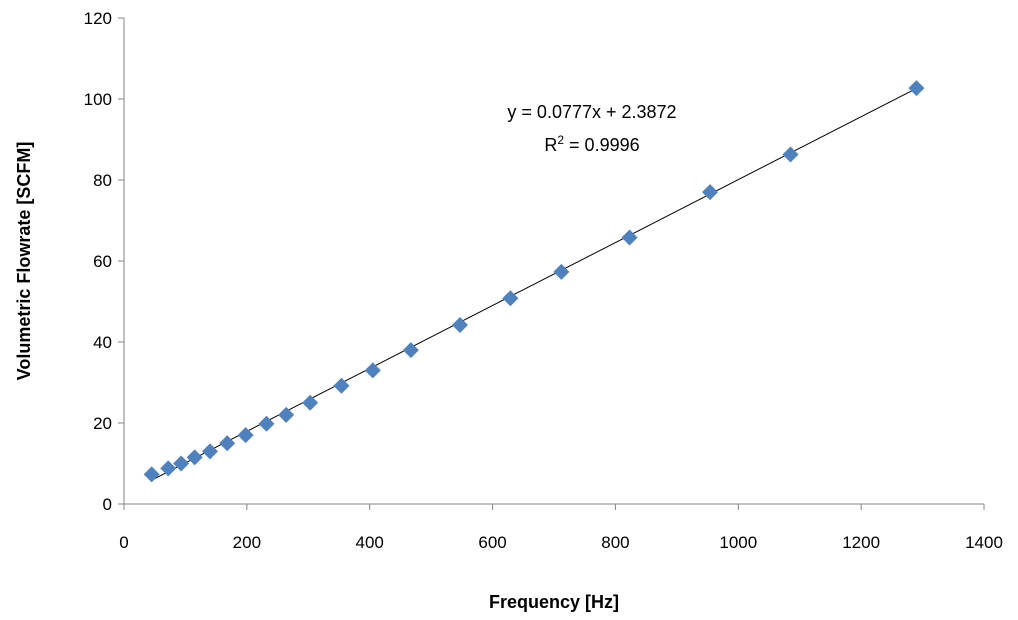 The width and height of the screenshot is (1018, 620). What do you see at coordinates (492, 542) in the screenshot?
I see `x-tick-label: 600` at bounding box center [492, 542].